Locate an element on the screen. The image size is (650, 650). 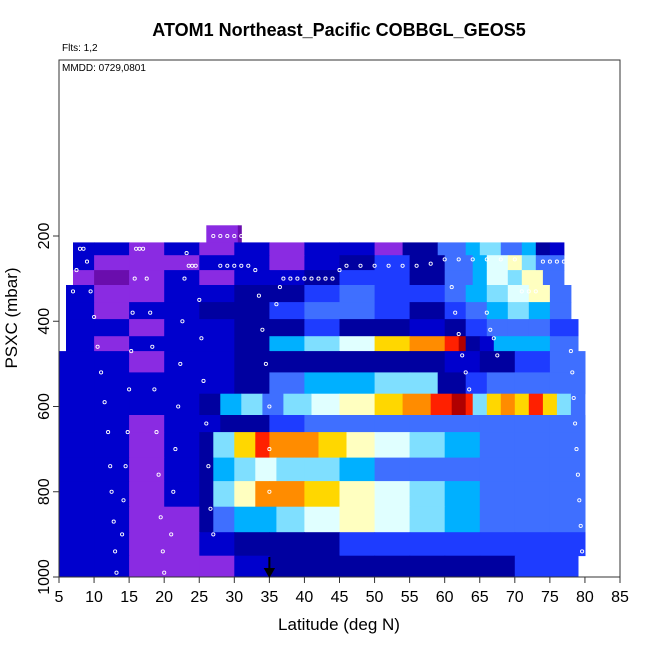
x-tick-label: 35 is located at coordinates (269, 597).